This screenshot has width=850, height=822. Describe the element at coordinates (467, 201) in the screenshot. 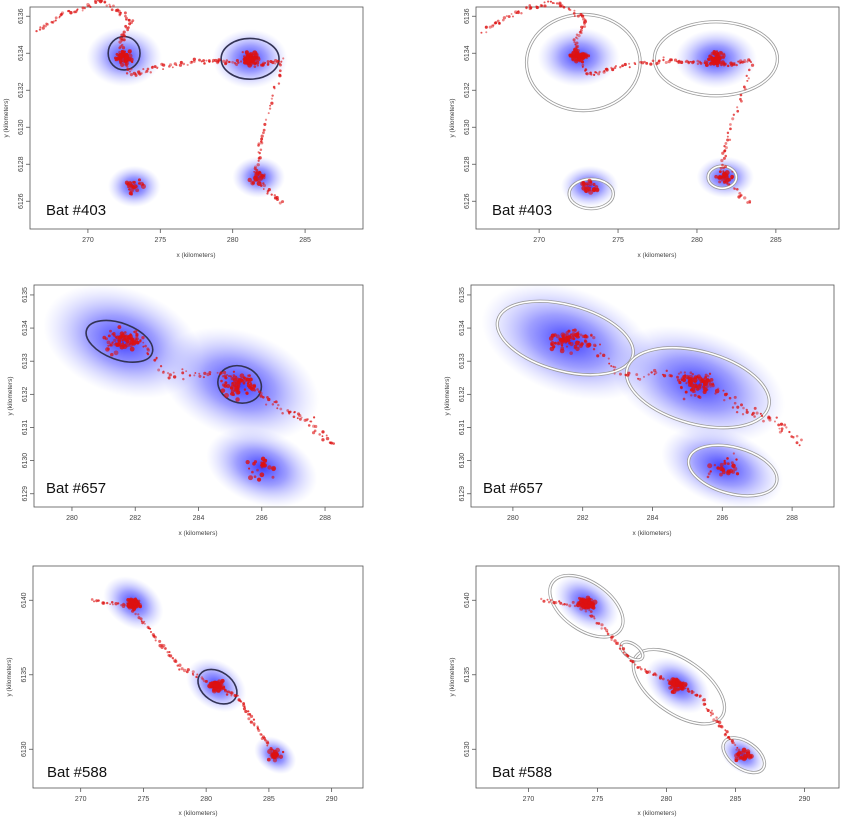

I see `y-tick-label: 6126` at that location.